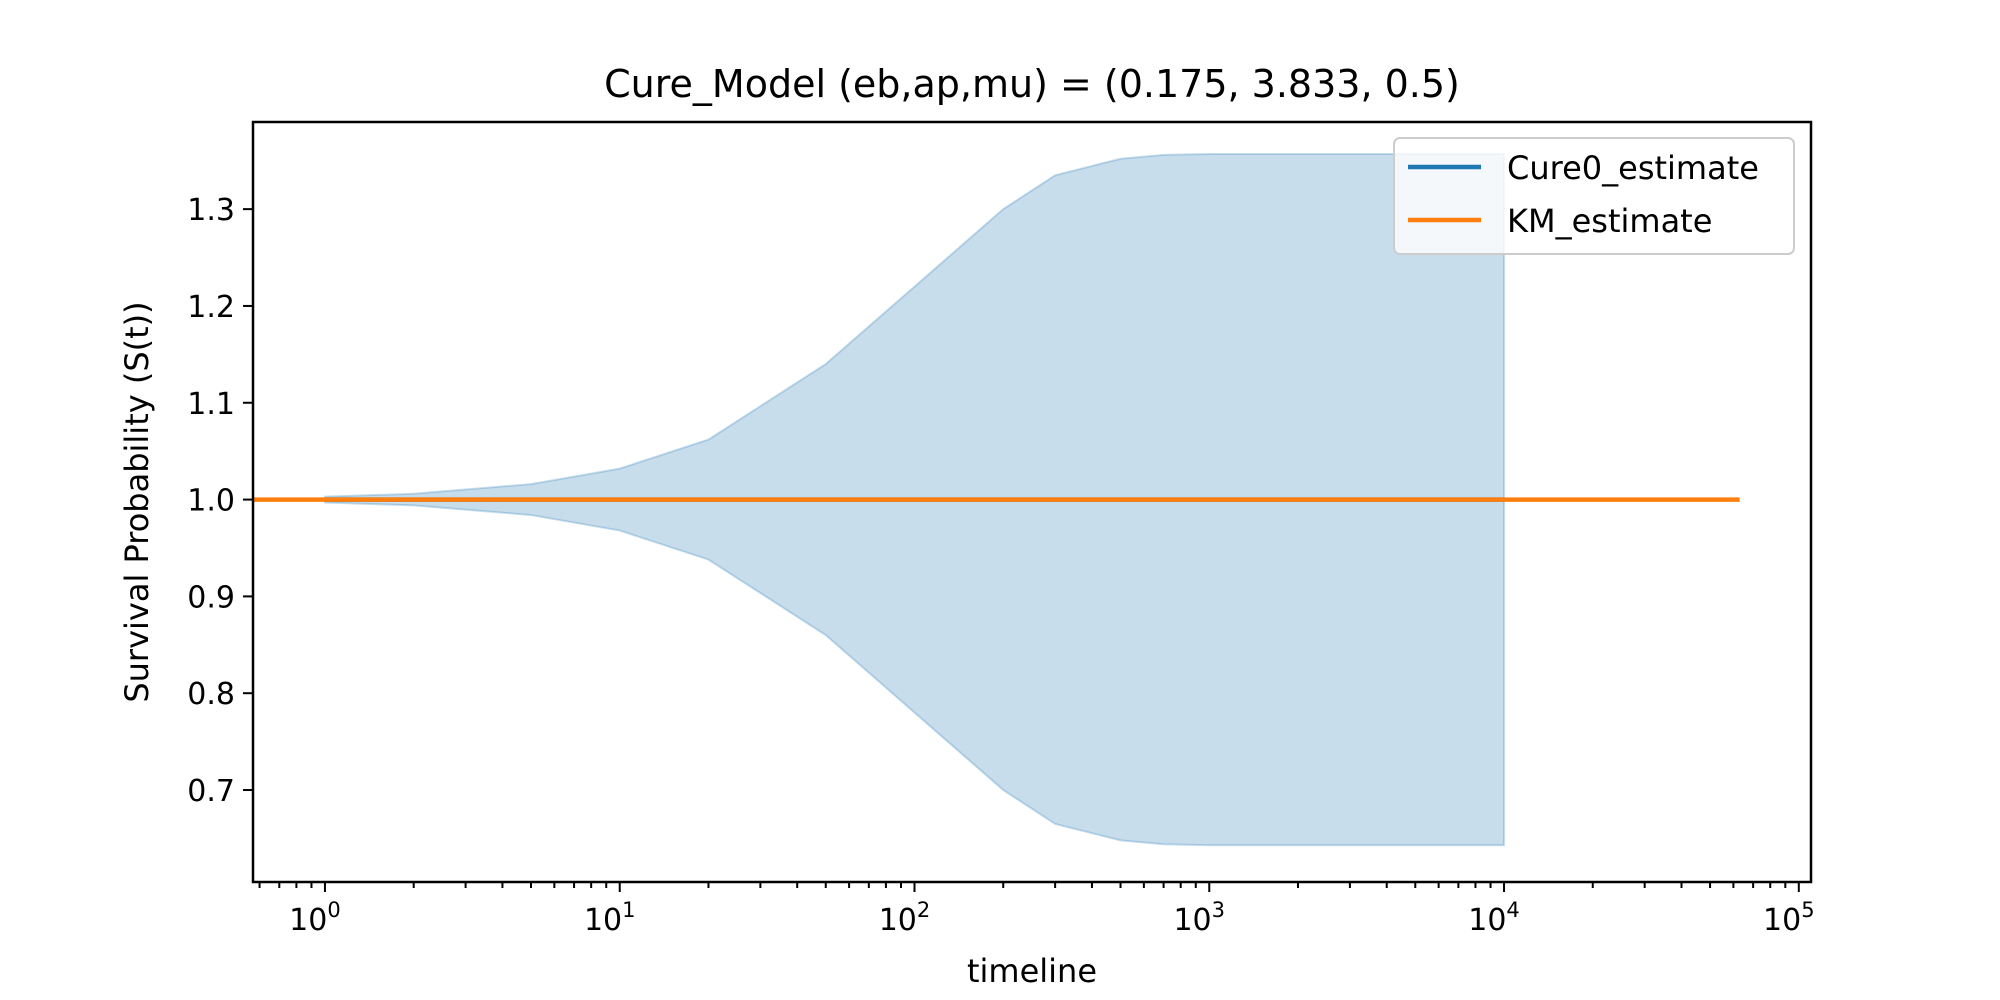 The height and width of the screenshot is (1000, 2000). Describe the element at coordinates (211, 404) in the screenshot. I see `y-tick-label: 1.1` at that location.